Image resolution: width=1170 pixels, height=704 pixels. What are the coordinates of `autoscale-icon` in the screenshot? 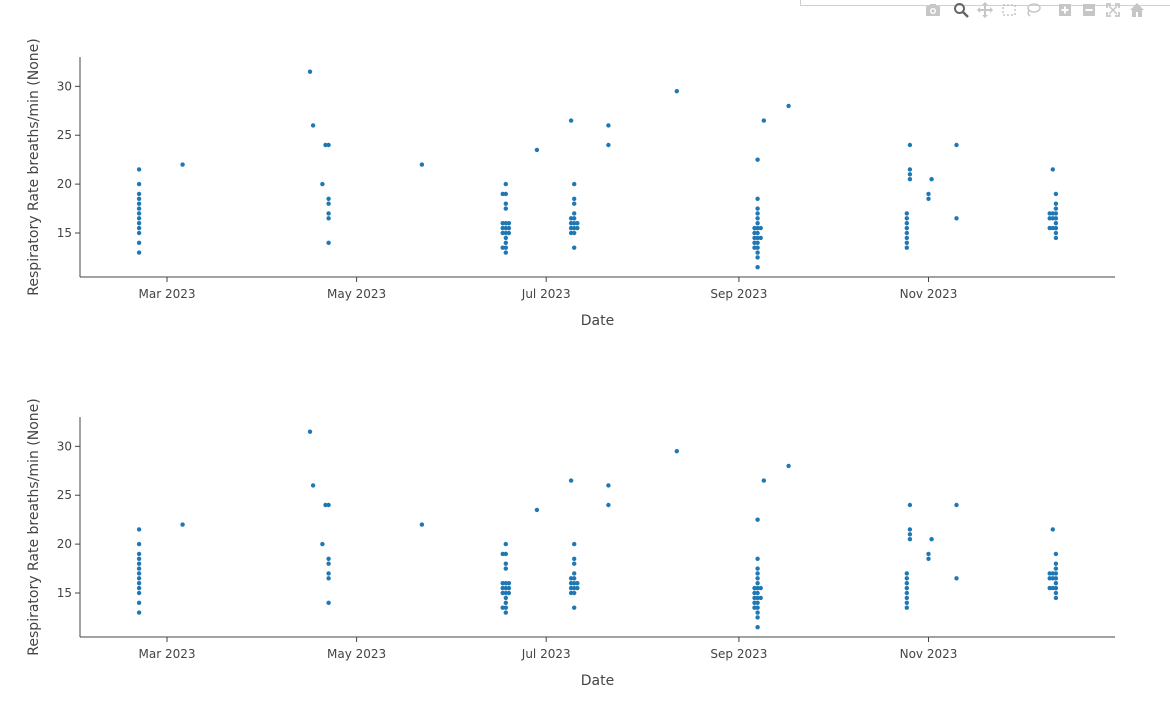 It's located at (1113, 11).